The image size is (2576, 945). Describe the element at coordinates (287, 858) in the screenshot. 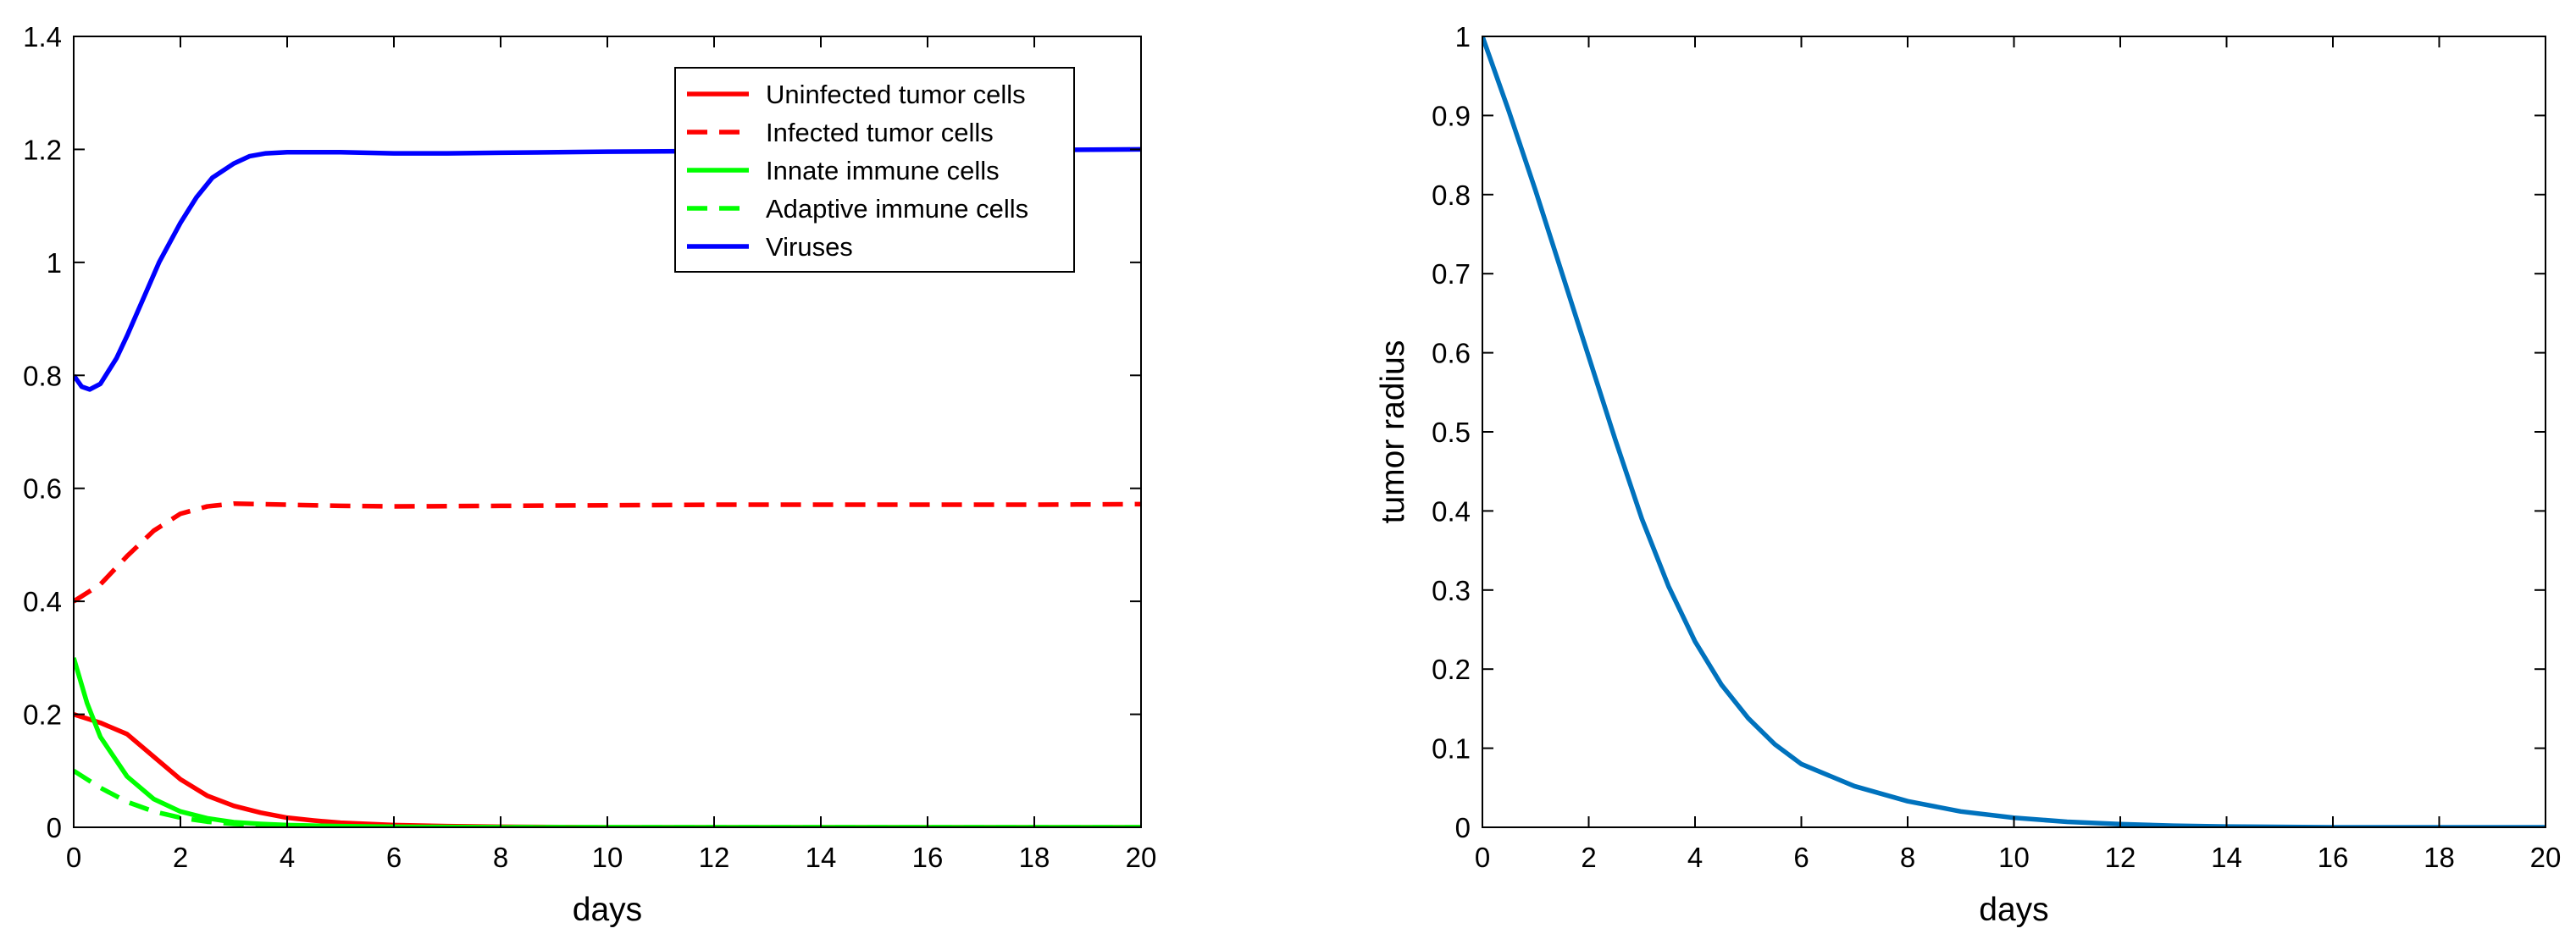

I see `left-xtick-label-4: 4` at that location.